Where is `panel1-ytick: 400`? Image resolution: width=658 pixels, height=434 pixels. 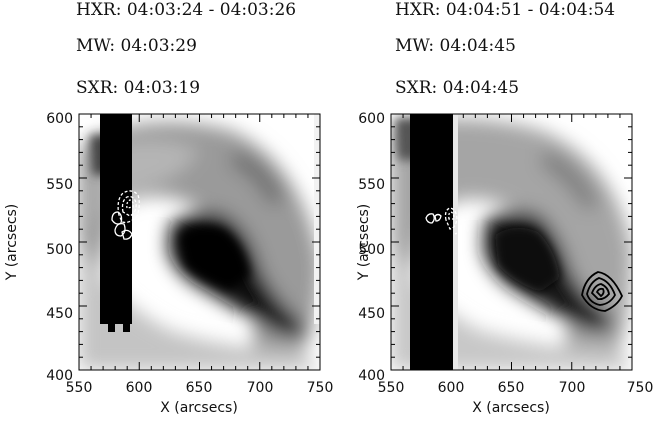
panel1-ytick: 400 is located at coordinates (59, 376).